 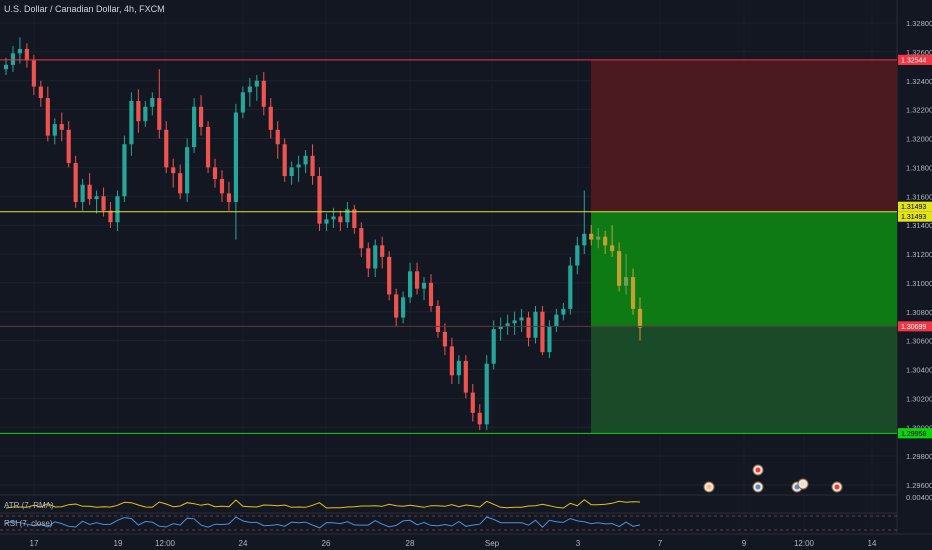 What do you see at coordinates (744, 135) in the screenshot?
I see `stop-loss-zone` at bounding box center [744, 135].